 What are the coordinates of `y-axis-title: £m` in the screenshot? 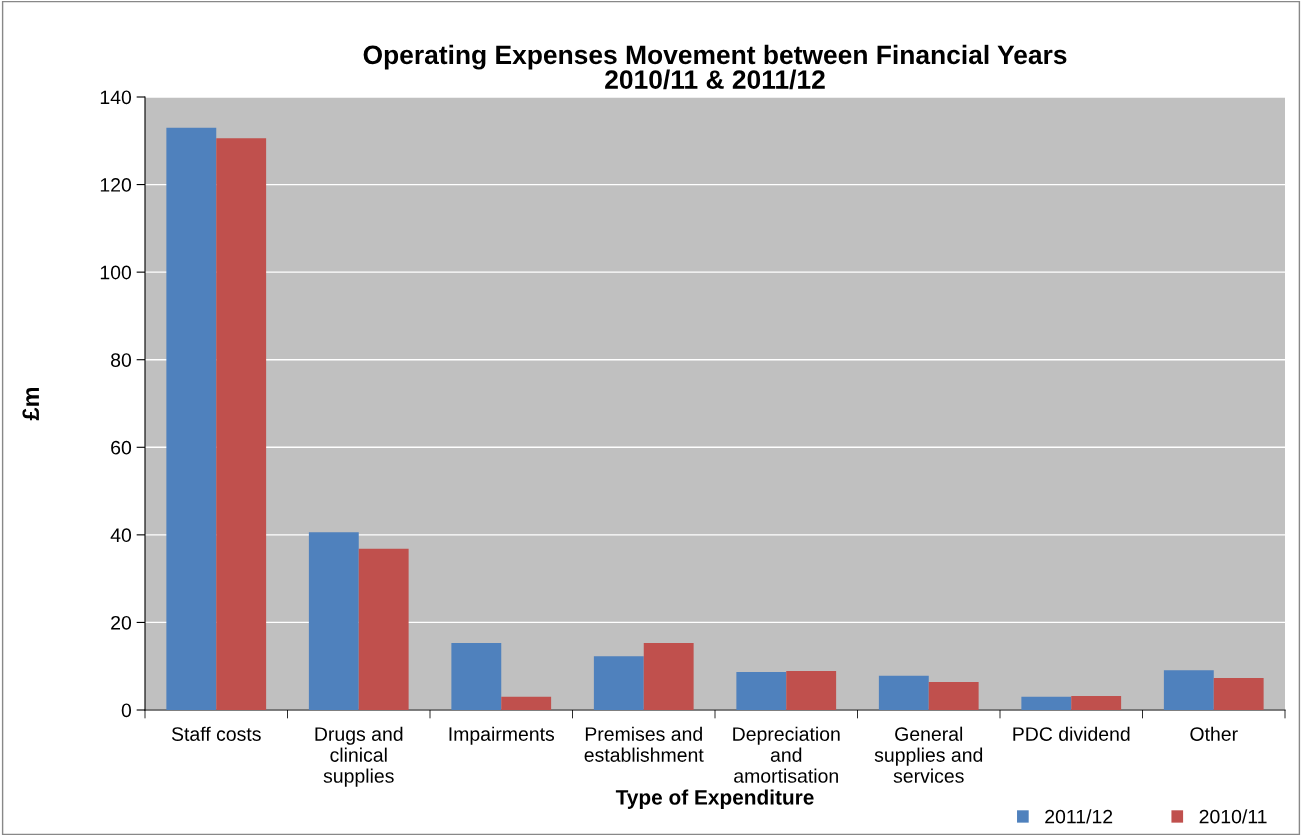 It's located at (30, 404).